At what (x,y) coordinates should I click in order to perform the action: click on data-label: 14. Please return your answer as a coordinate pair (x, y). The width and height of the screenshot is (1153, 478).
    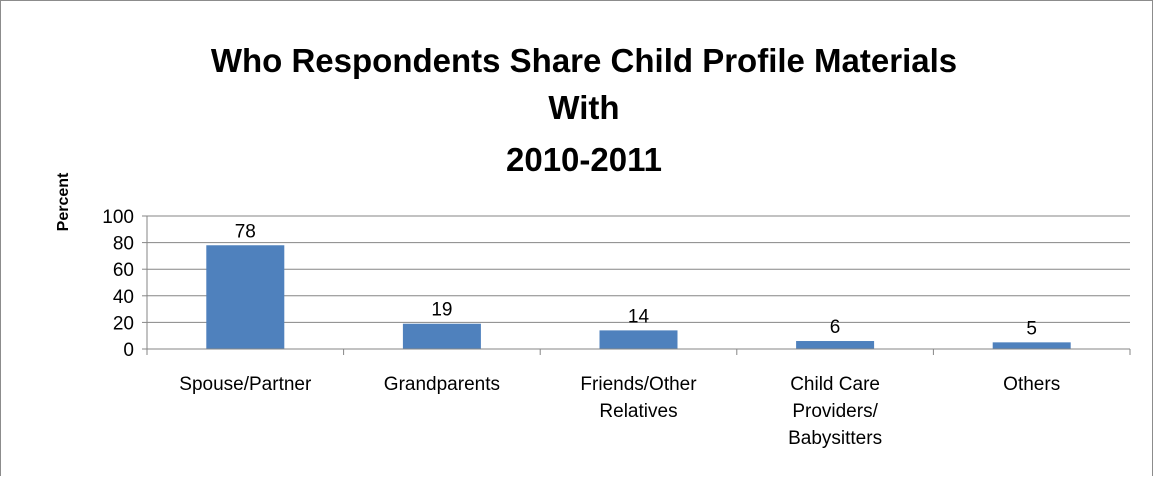
    Looking at the image, I should click on (639, 316).